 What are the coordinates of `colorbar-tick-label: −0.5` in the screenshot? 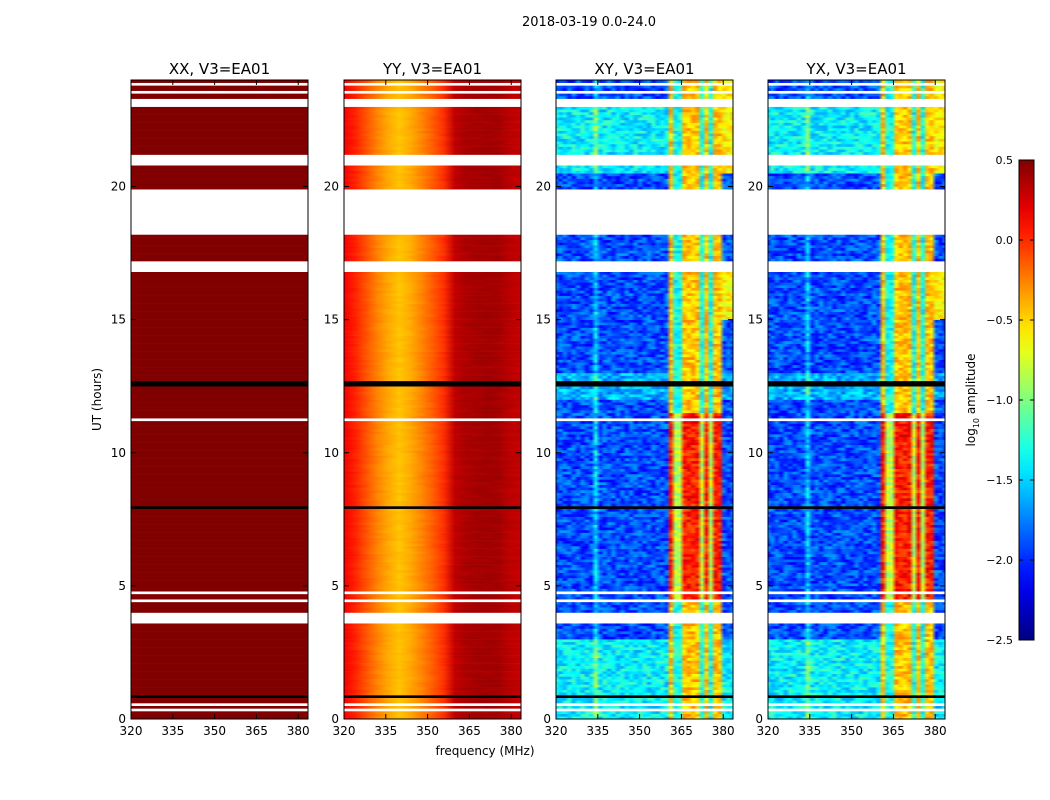 It's located at (999, 320).